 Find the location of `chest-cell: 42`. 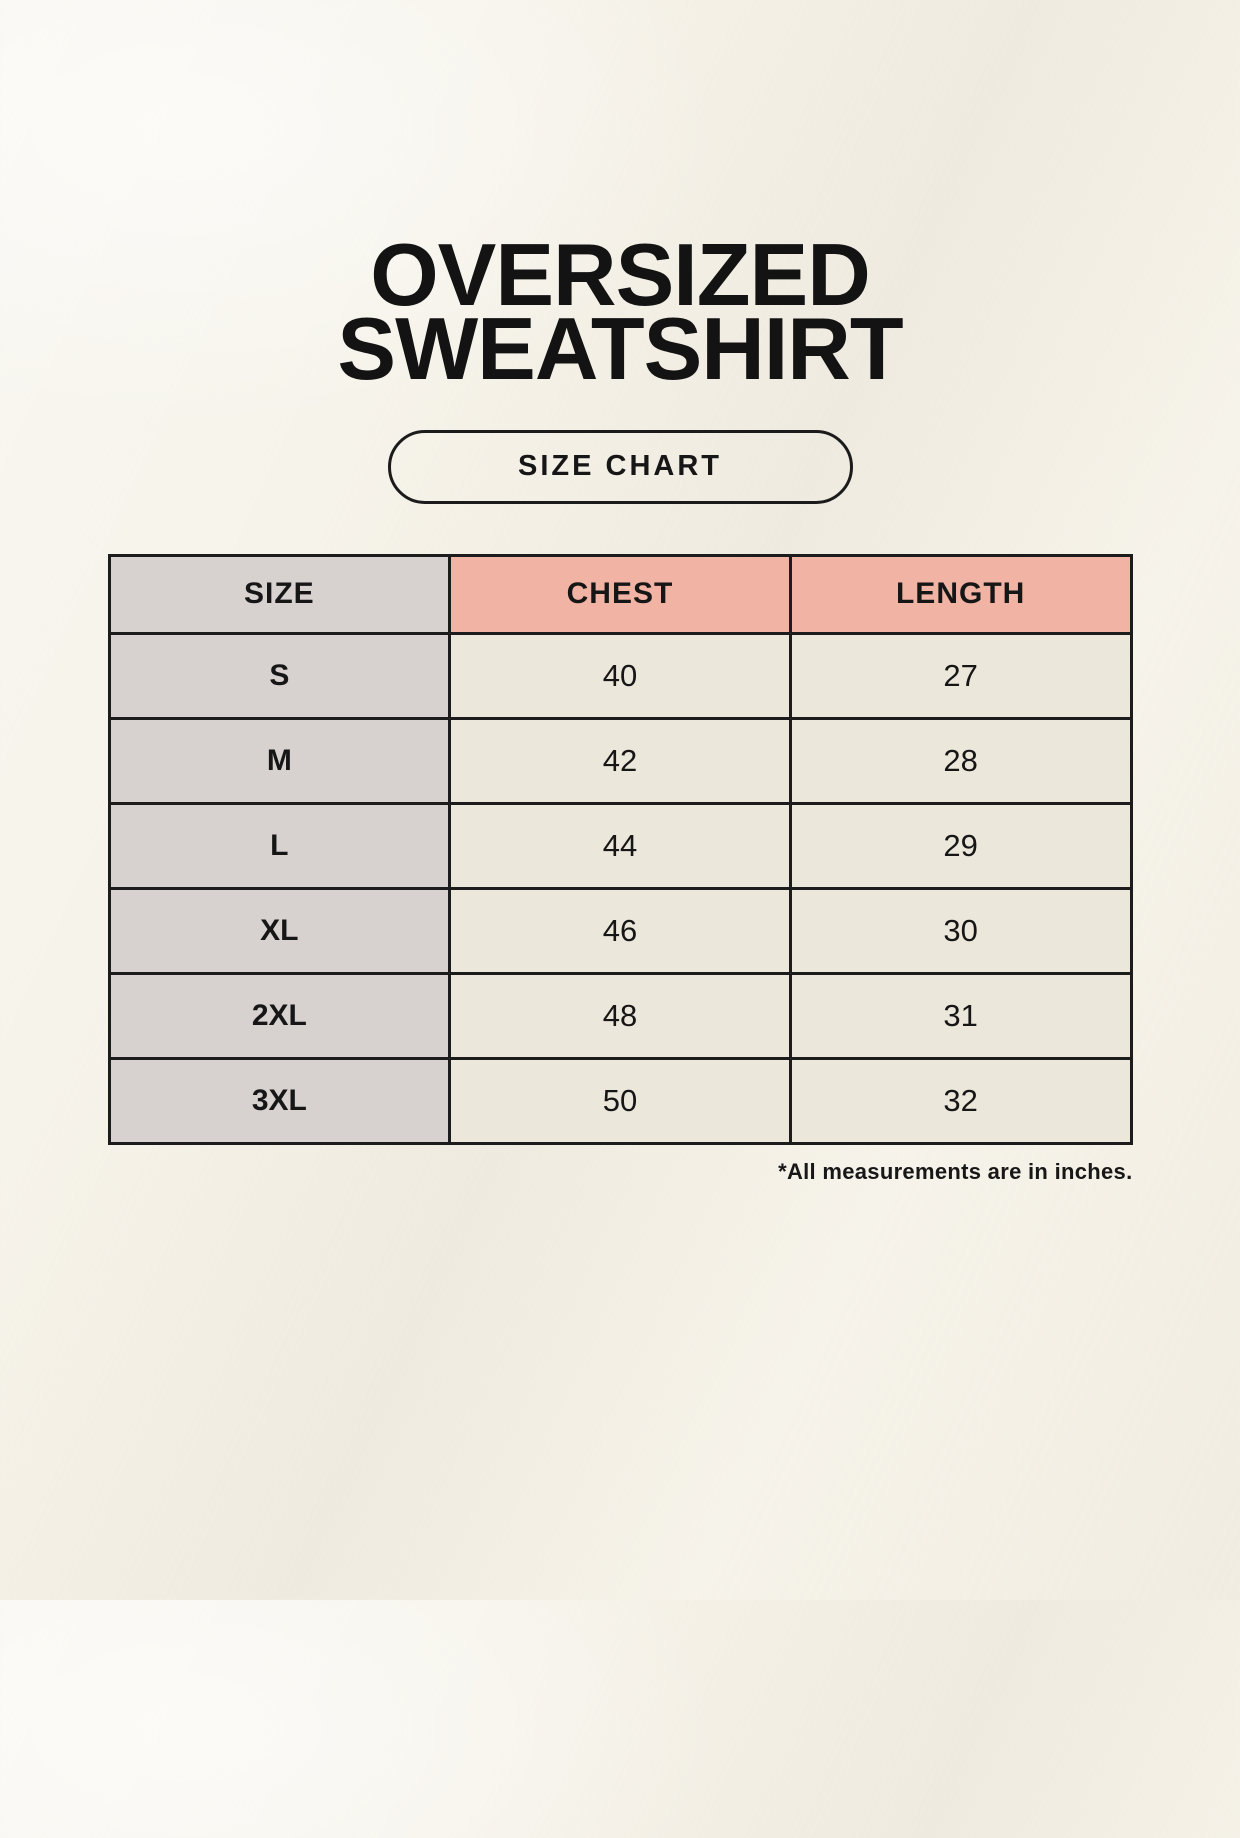

chest-cell: 42 is located at coordinates (620, 760).